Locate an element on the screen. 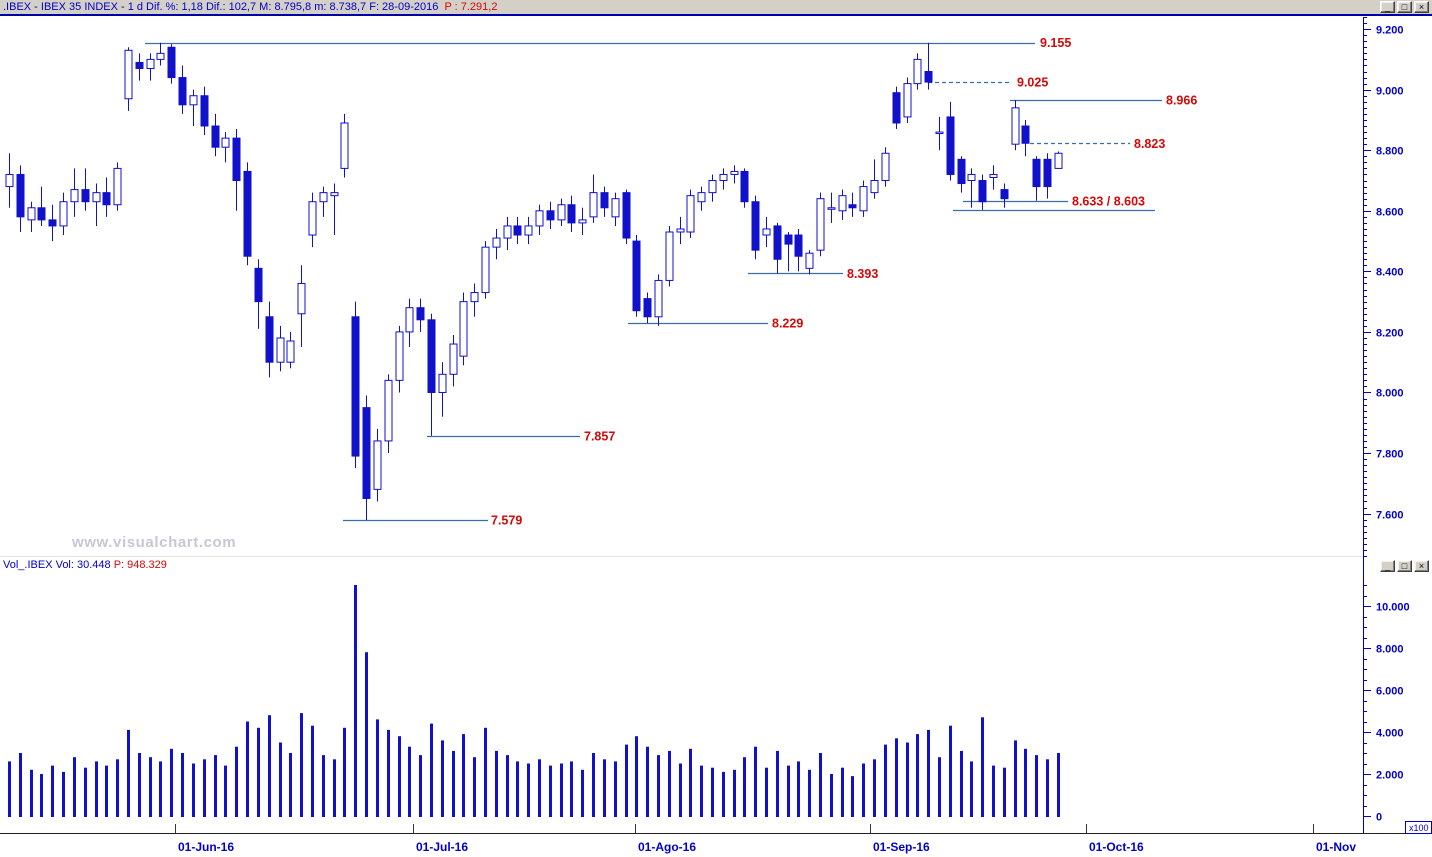  volume-pane-header: Vol_.IBEX Vol: 30.448 P: 948.329 is located at coordinates (85, 565).